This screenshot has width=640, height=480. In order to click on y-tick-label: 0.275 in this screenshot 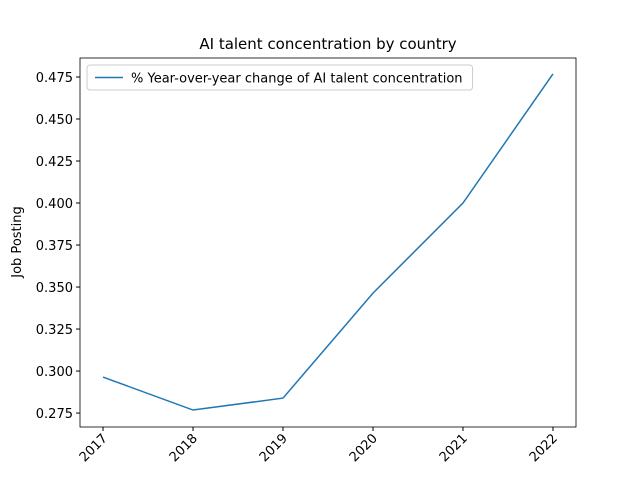, I will do `click(54, 414)`.